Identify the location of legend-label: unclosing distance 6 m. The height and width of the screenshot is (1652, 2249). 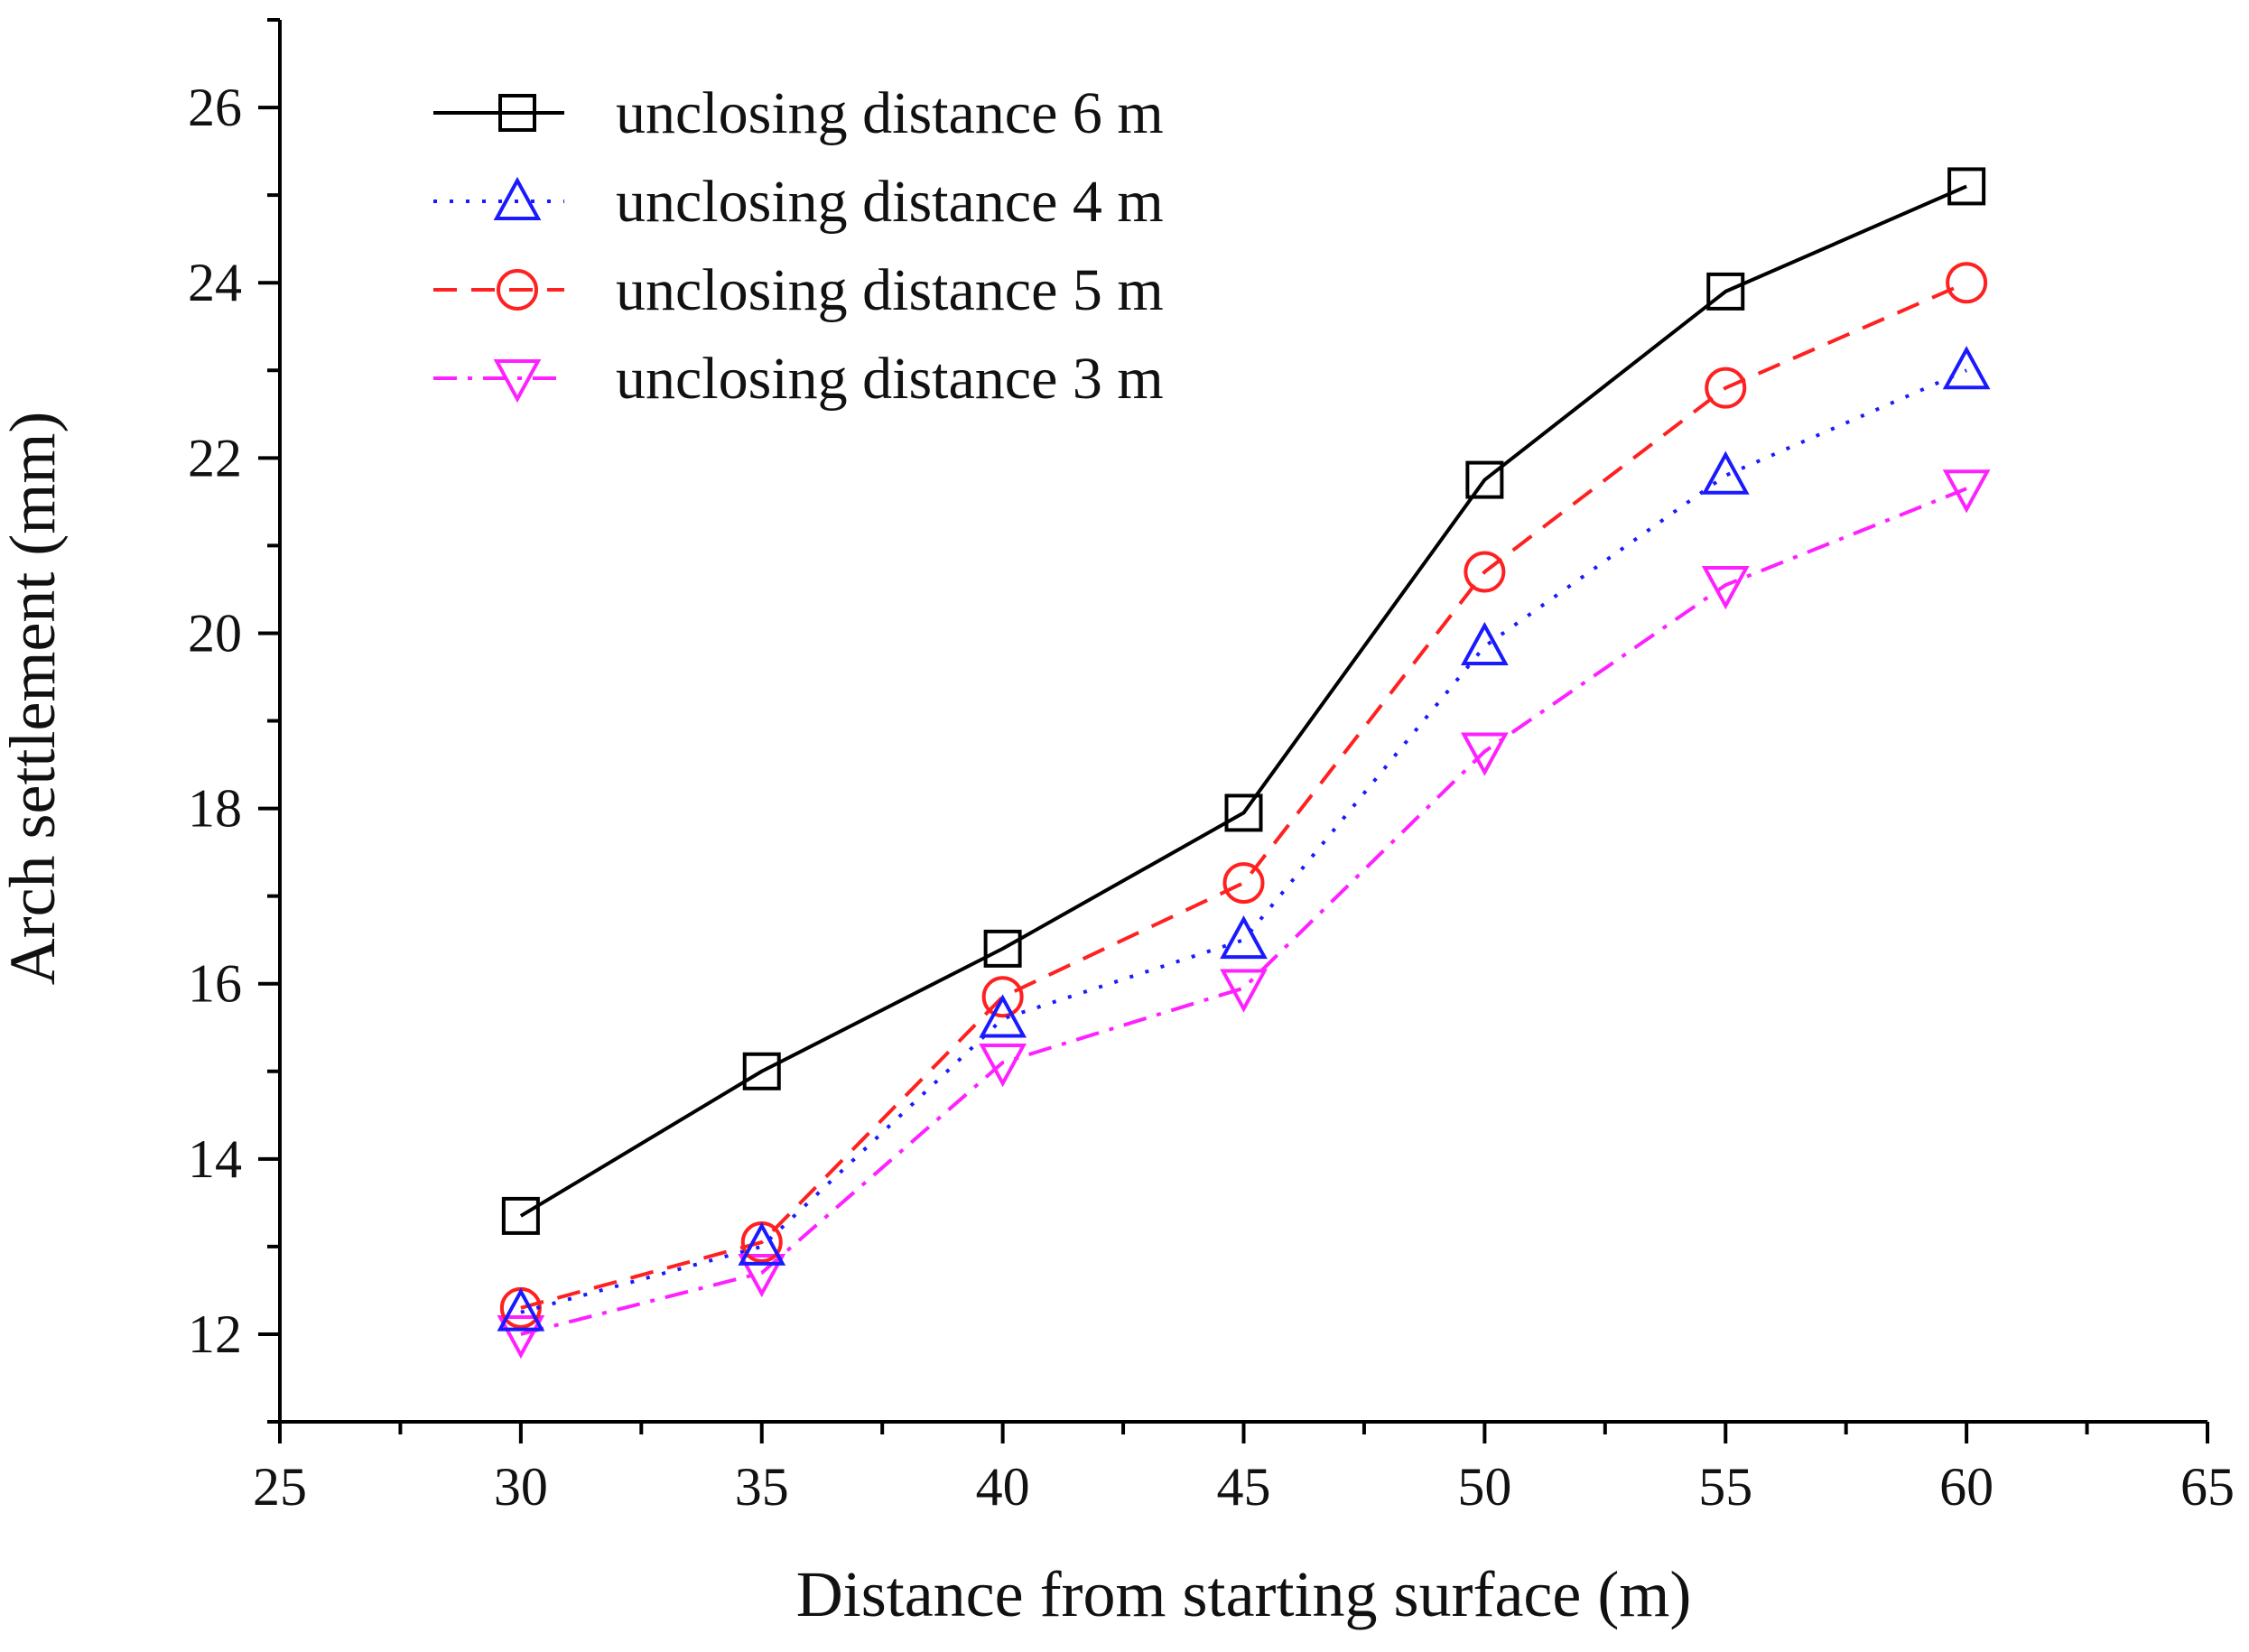
(890, 113).